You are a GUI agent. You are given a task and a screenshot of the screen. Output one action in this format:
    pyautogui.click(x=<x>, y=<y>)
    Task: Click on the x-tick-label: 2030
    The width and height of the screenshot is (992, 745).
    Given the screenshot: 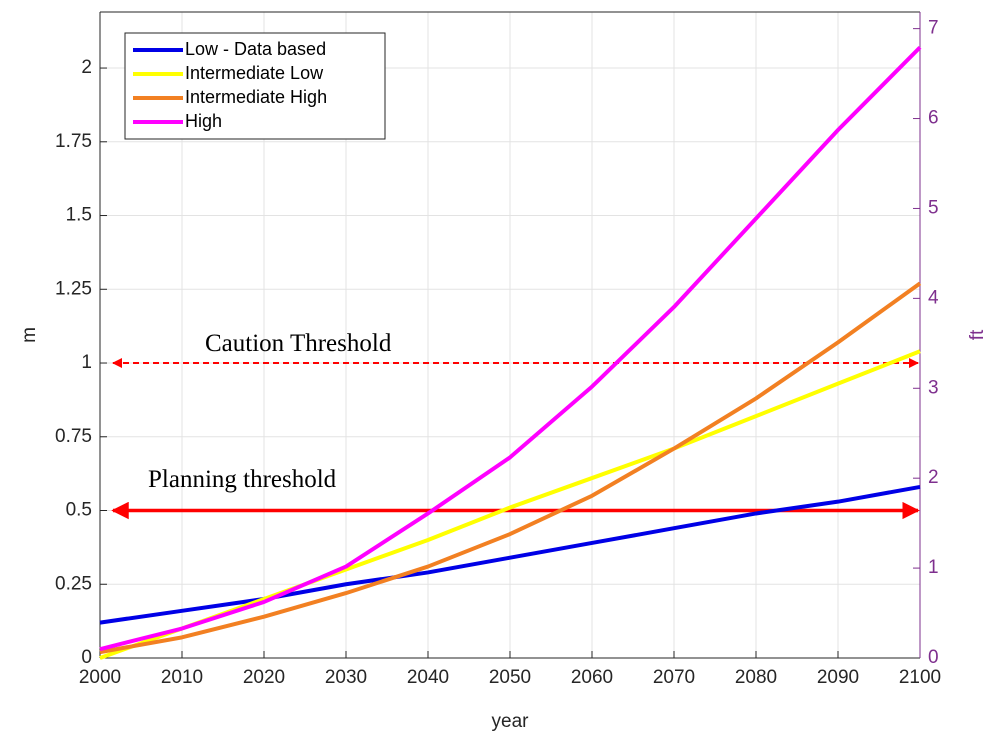 What is the action you would take?
    pyautogui.click(x=346, y=677)
    